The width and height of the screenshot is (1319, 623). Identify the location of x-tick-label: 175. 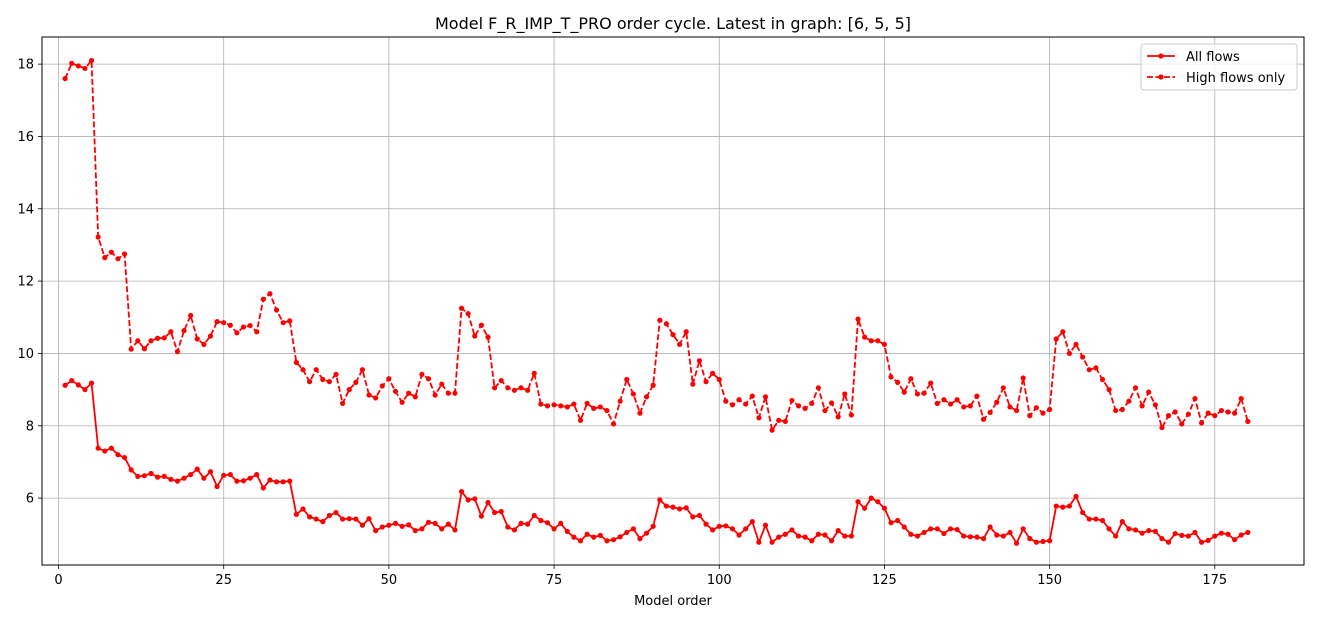
(1214, 580).